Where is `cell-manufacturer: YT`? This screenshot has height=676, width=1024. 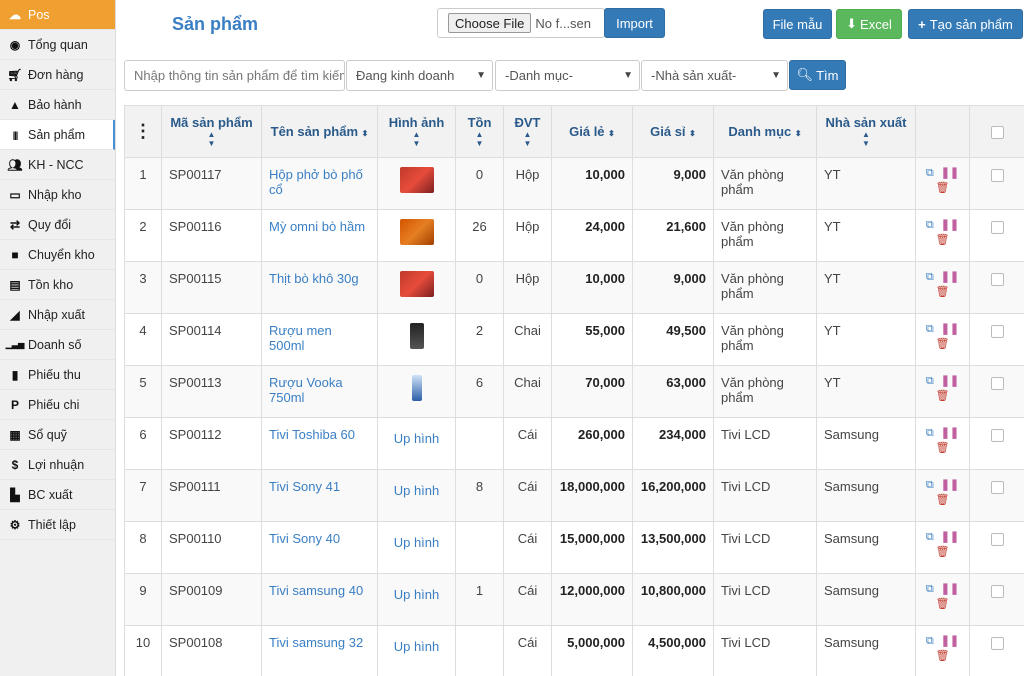 cell-manufacturer: YT is located at coordinates (866, 391).